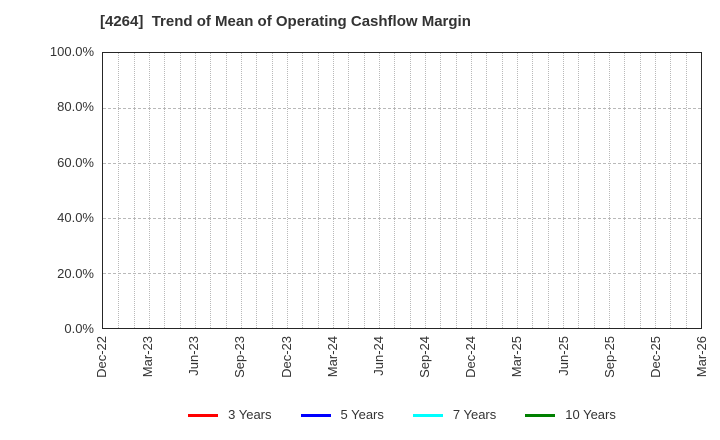 The height and width of the screenshot is (440, 720). What do you see at coordinates (250, 414) in the screenshot?
I see `legend-label: 3 Years` at bounding box center [250, 414].